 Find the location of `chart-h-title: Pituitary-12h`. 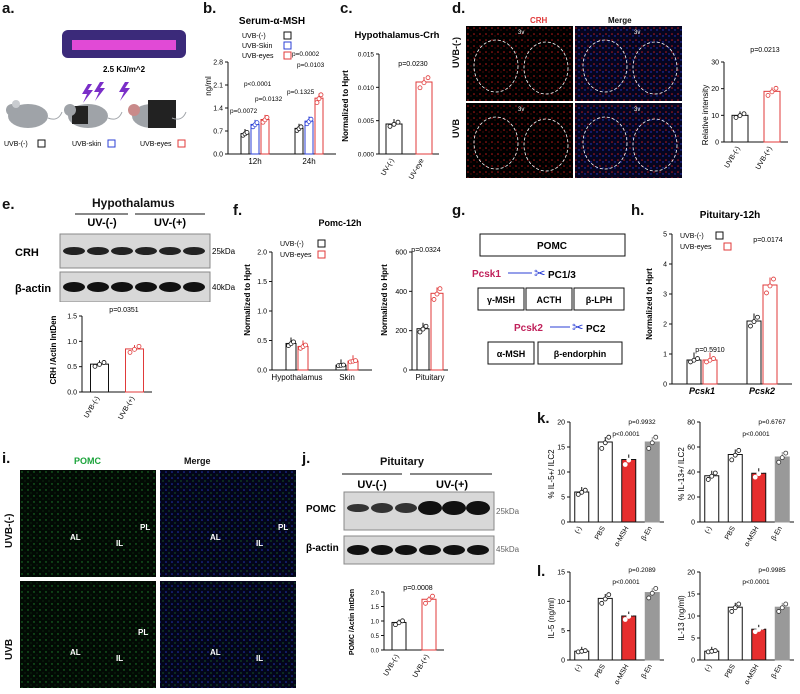

chart-h-title: Pituitary-12h is located at coordinates (730, 215).